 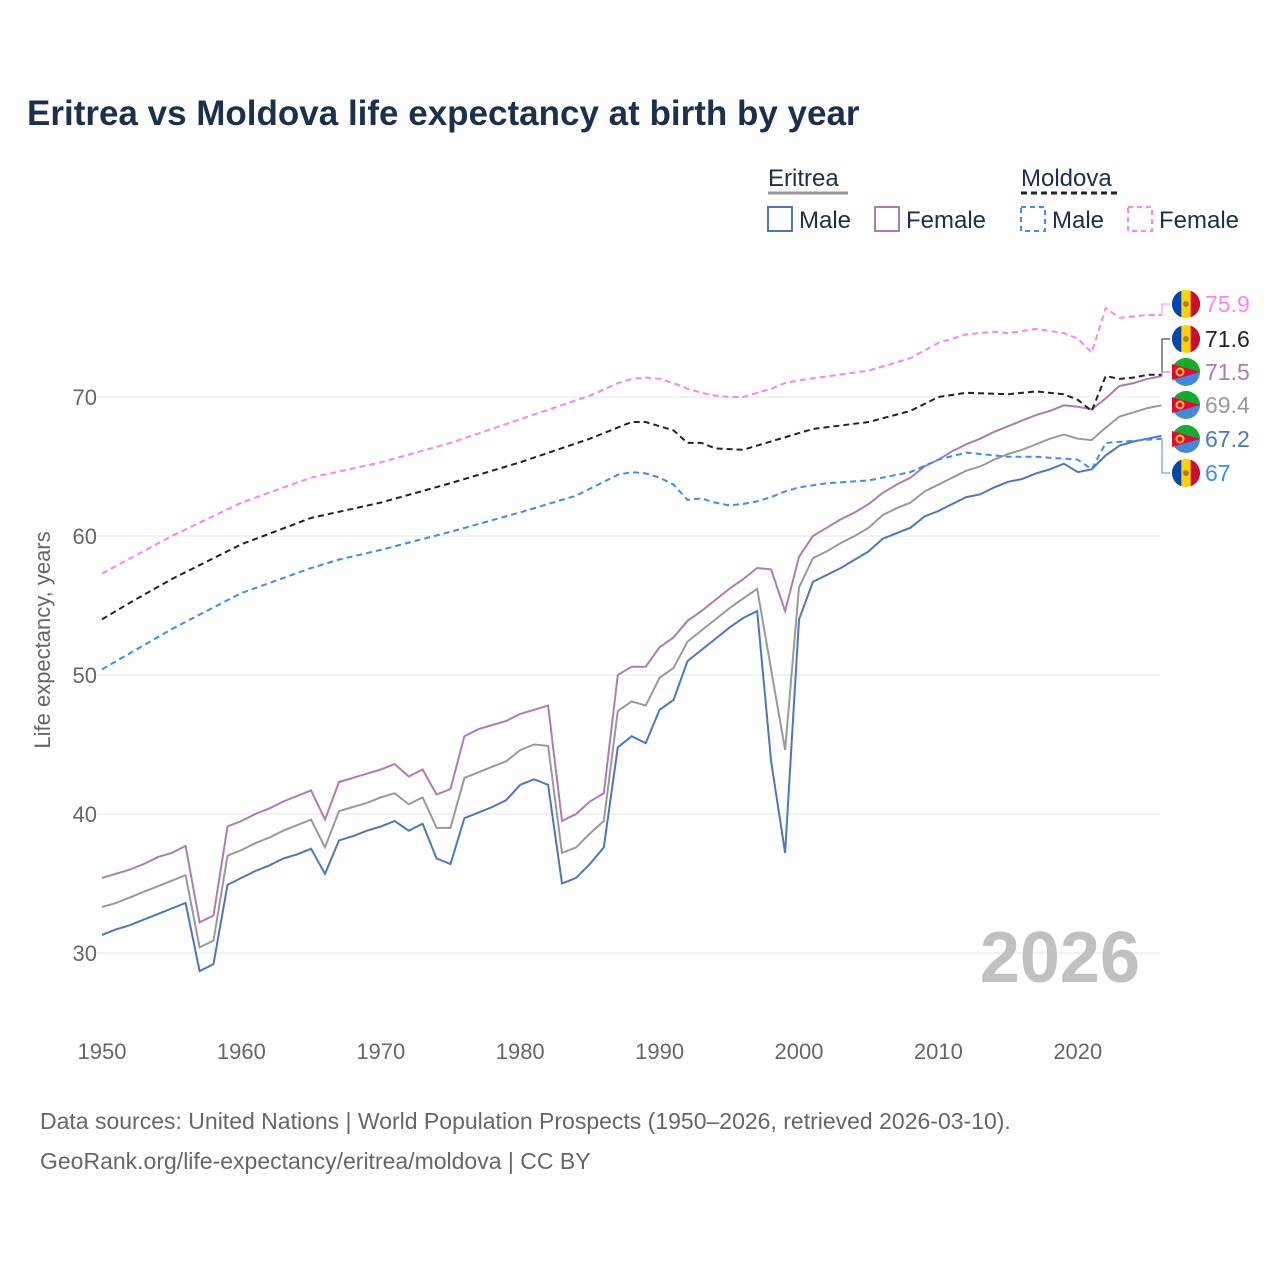 What do you see at coordinates (1077, 1051) in the screenshot?
I see `x-tick-label: 2020` at bounding box center [1077, 1051].